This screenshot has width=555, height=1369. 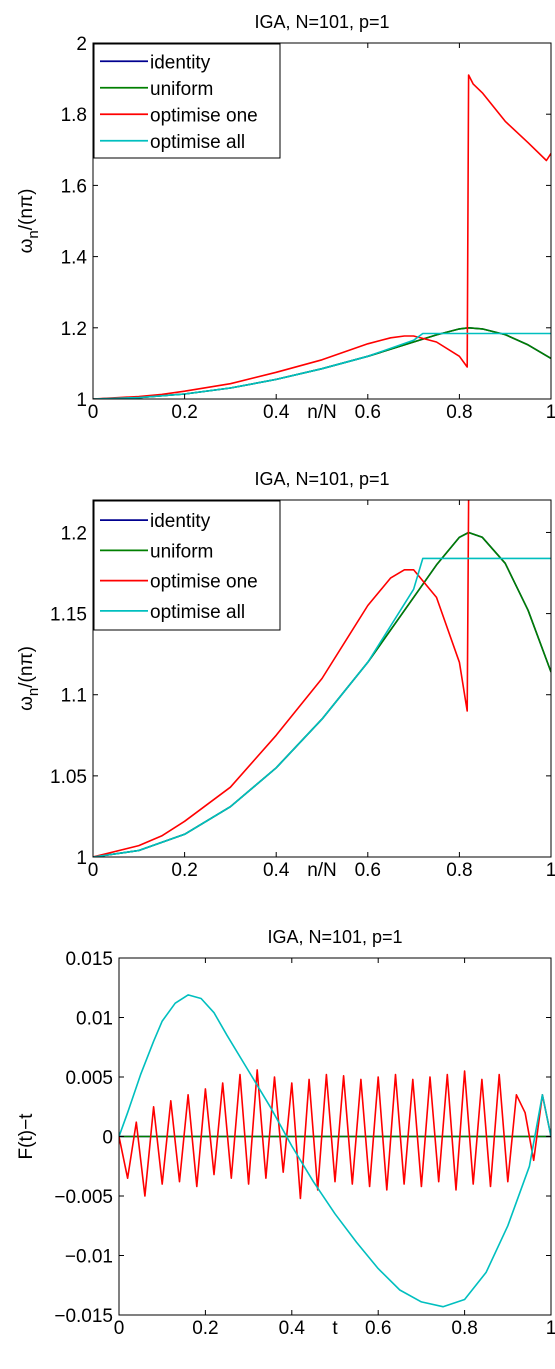 I want to click on y-tick-label: 1.05, so click(x=68, y=777).